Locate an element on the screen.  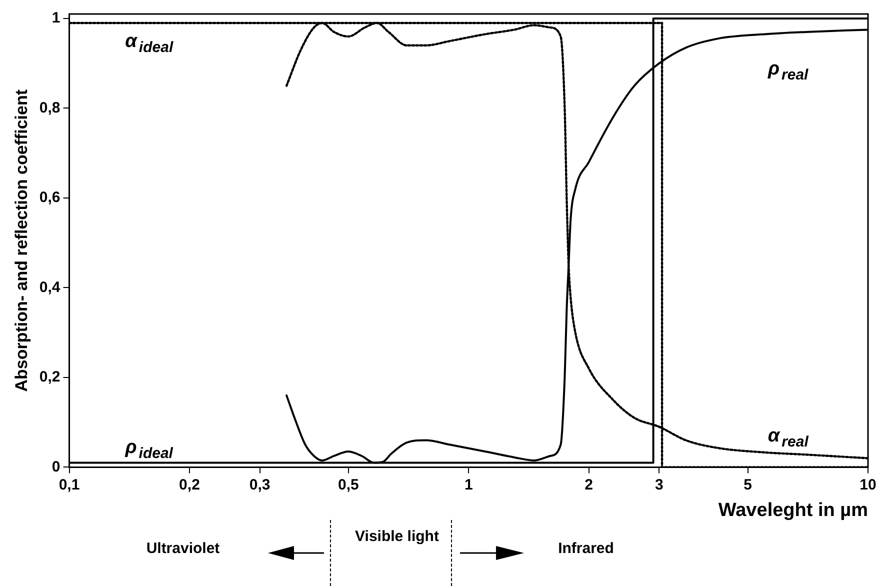
y-axis-title: Absorption- and reflection coefficient is located at coordinates (21, 240).